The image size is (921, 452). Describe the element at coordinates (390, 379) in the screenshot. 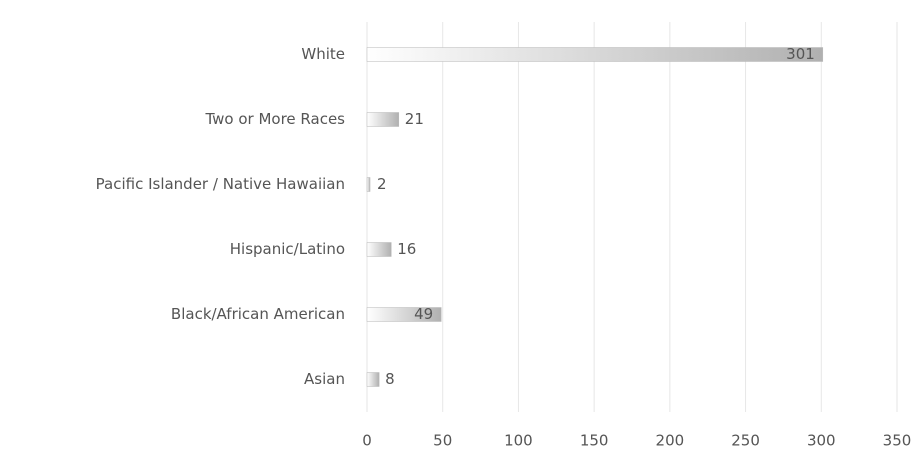

I see `data-label: 8` at that location.